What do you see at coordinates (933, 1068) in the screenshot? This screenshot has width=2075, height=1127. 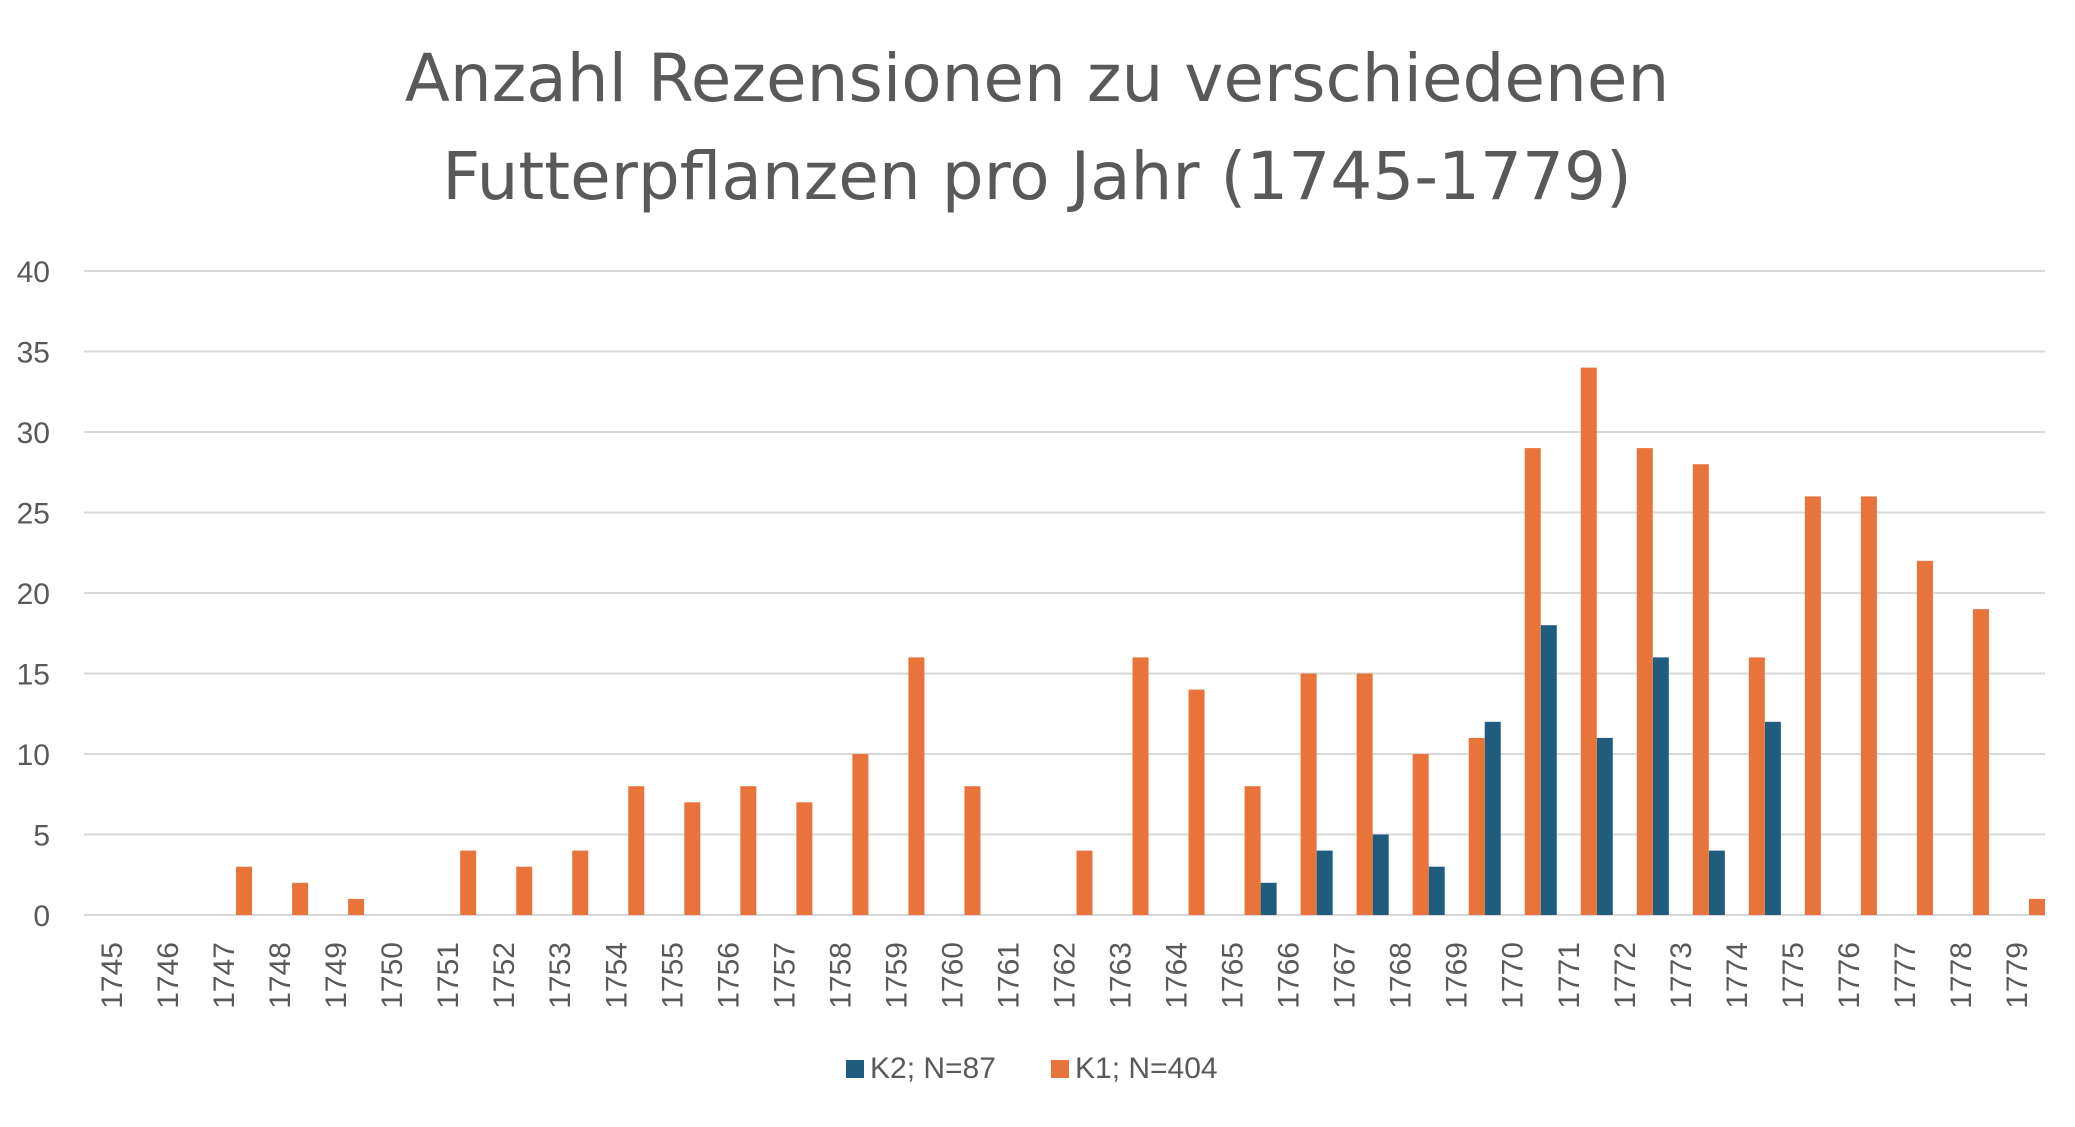 I see `legend-label: K2; N=87` at bounding box center [933, 1068].